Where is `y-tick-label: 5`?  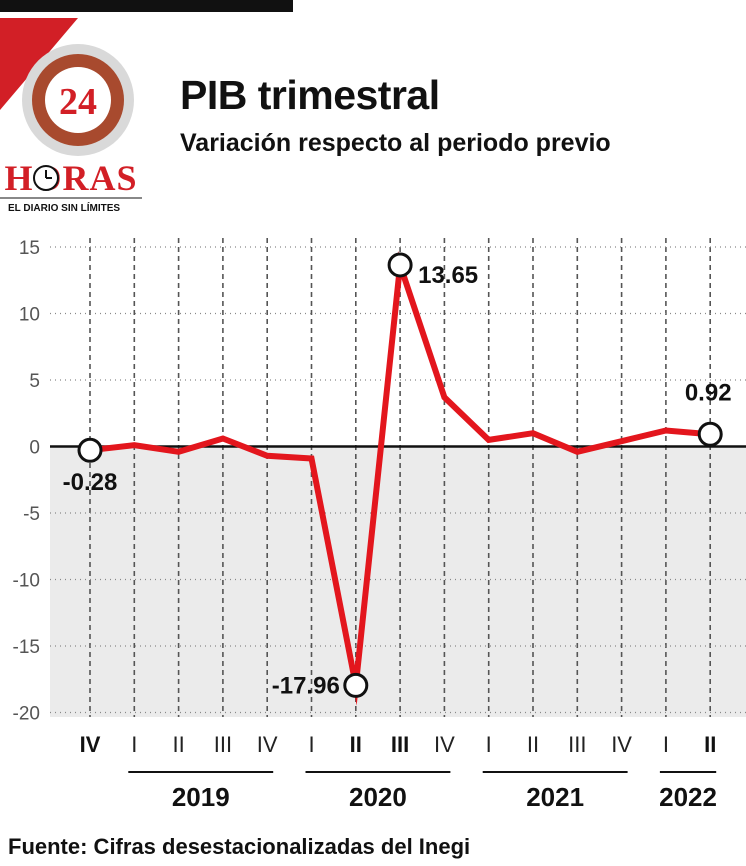
y-tick-label: 5 is located at coordinates (34, 381).